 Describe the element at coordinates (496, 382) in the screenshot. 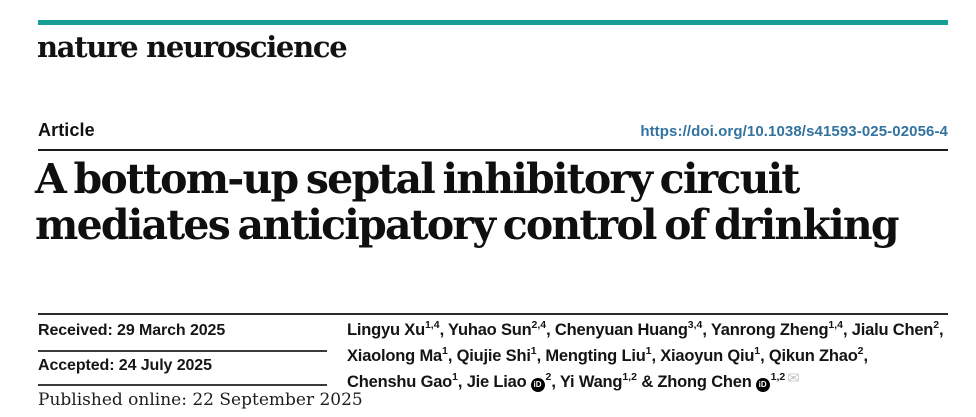

I see `author-name: Jie Liao` at that location.